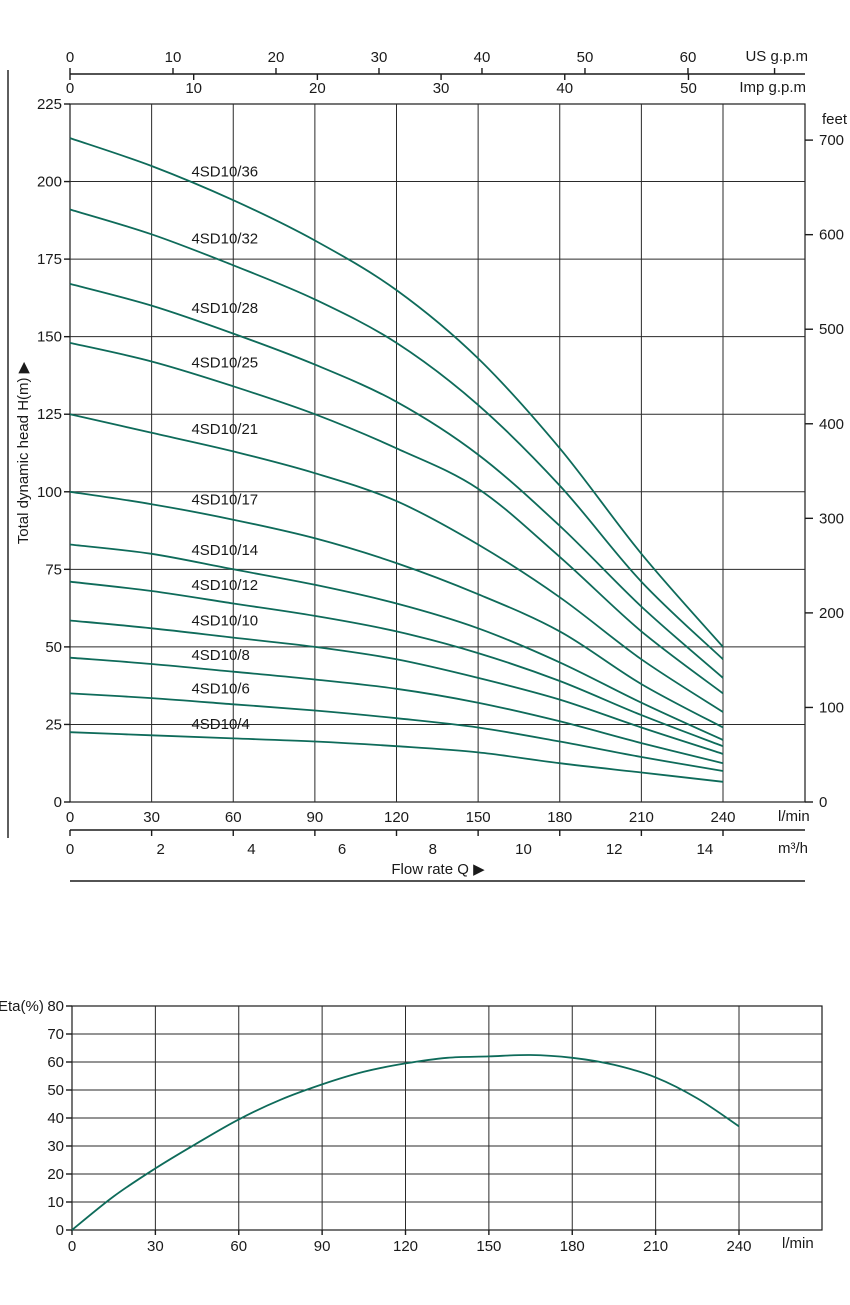  Describe the element at coordinates (238, 1246) in the screenshot. I see `eta-x-tick-label: 60` at that location.